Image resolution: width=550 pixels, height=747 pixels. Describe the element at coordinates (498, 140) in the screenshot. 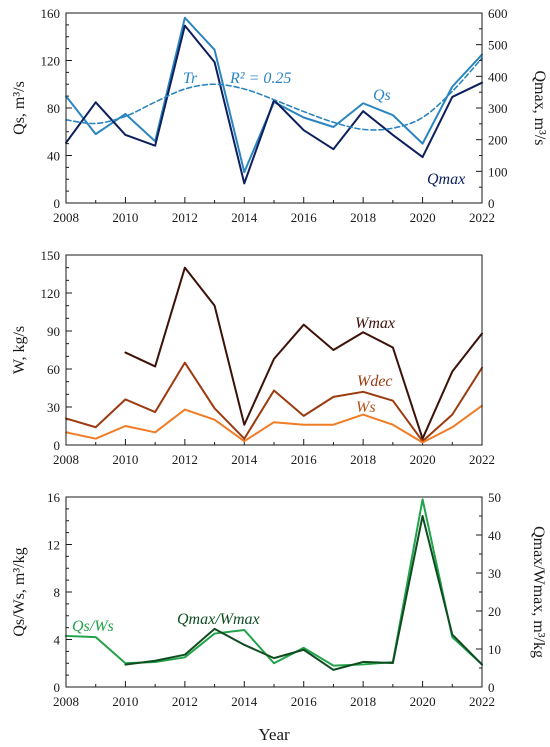

I see `p1-y2tick-200: 200` at that location.